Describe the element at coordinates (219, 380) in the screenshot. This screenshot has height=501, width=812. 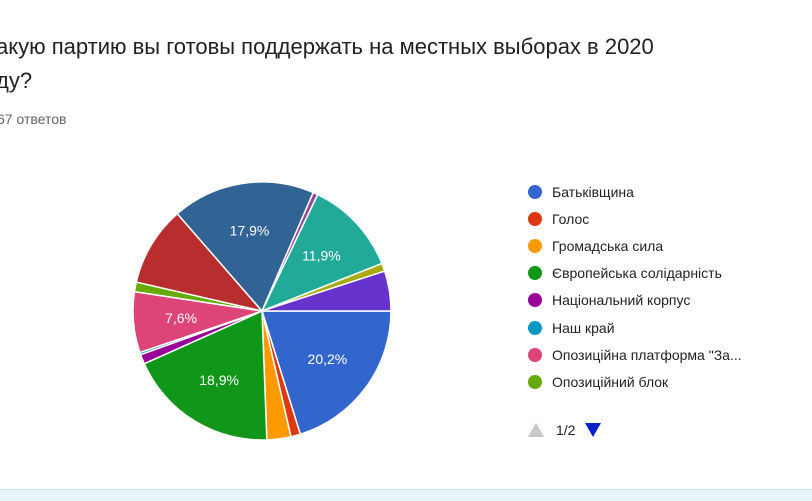
I see `slice-data-label: 18,9%` at that location.